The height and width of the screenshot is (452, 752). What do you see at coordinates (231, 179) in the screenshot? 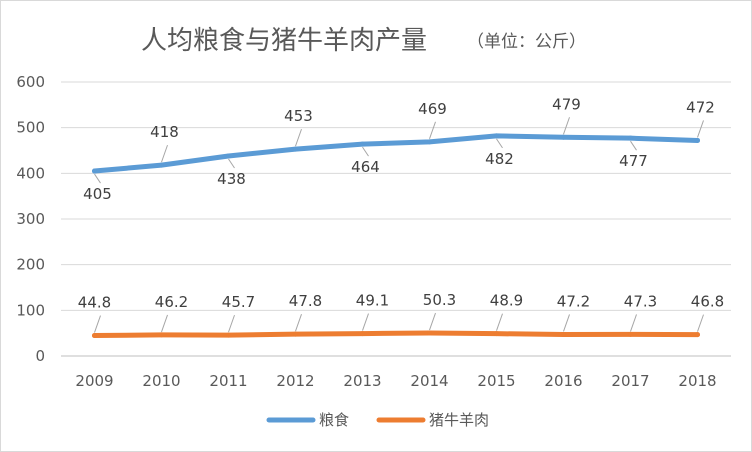
I see `data-label: 438` at bounding box center [231, 179].